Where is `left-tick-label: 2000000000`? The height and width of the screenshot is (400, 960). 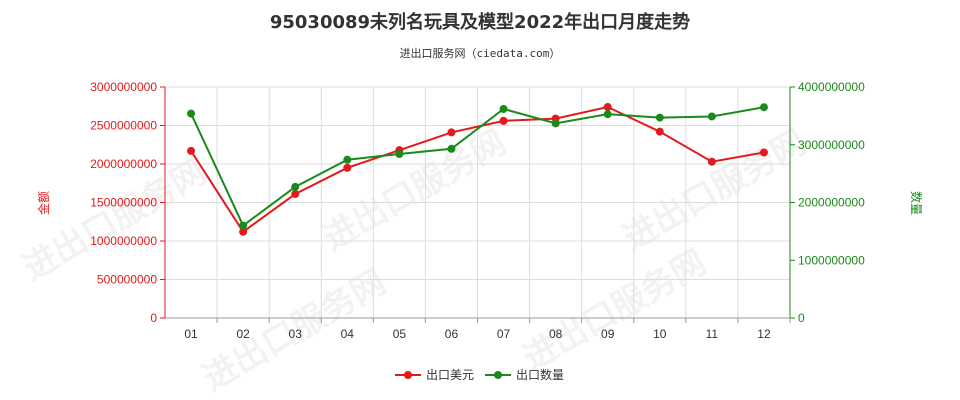
left-tick-label: 2000000000 is located at coordinates (123, 164).